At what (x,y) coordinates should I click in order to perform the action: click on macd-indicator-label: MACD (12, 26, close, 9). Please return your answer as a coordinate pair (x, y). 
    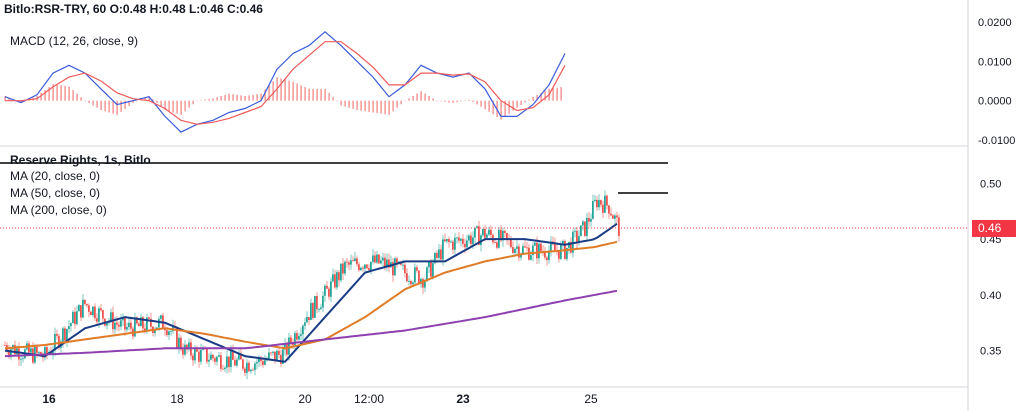
    Looking at the image, I should click on (74, 41).